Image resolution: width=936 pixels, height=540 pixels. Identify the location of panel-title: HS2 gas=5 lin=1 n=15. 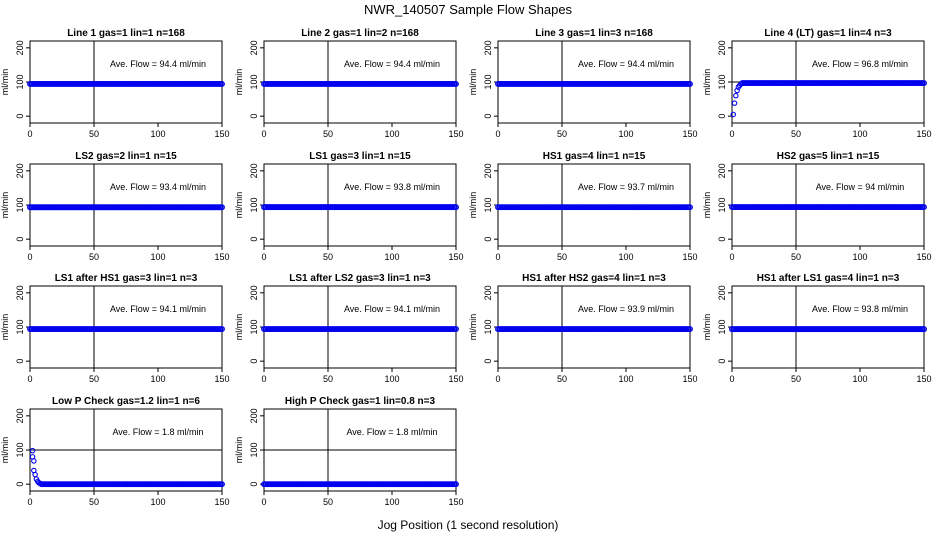
(828, 156).